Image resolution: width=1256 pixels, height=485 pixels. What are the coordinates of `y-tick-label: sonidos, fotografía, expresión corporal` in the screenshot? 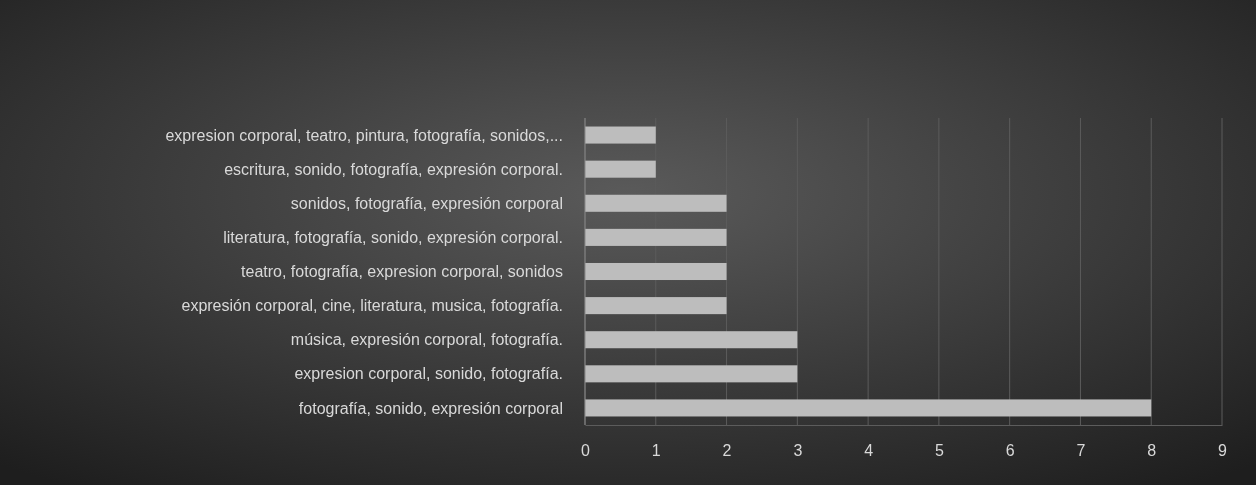 It's located at (426, 203).